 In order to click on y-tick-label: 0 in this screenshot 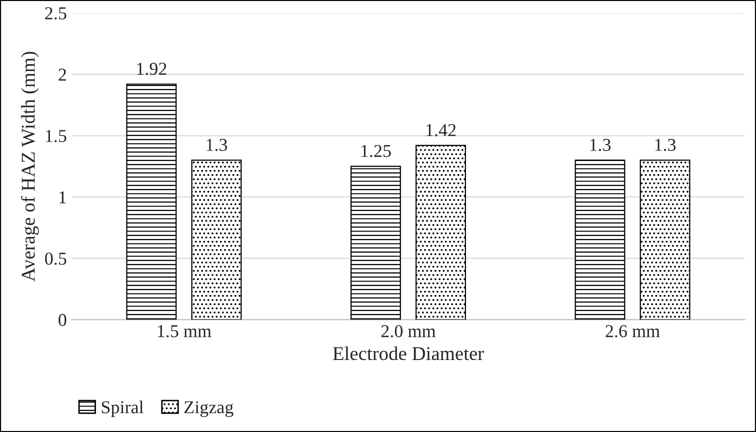, I will do `click(62, 320)`.